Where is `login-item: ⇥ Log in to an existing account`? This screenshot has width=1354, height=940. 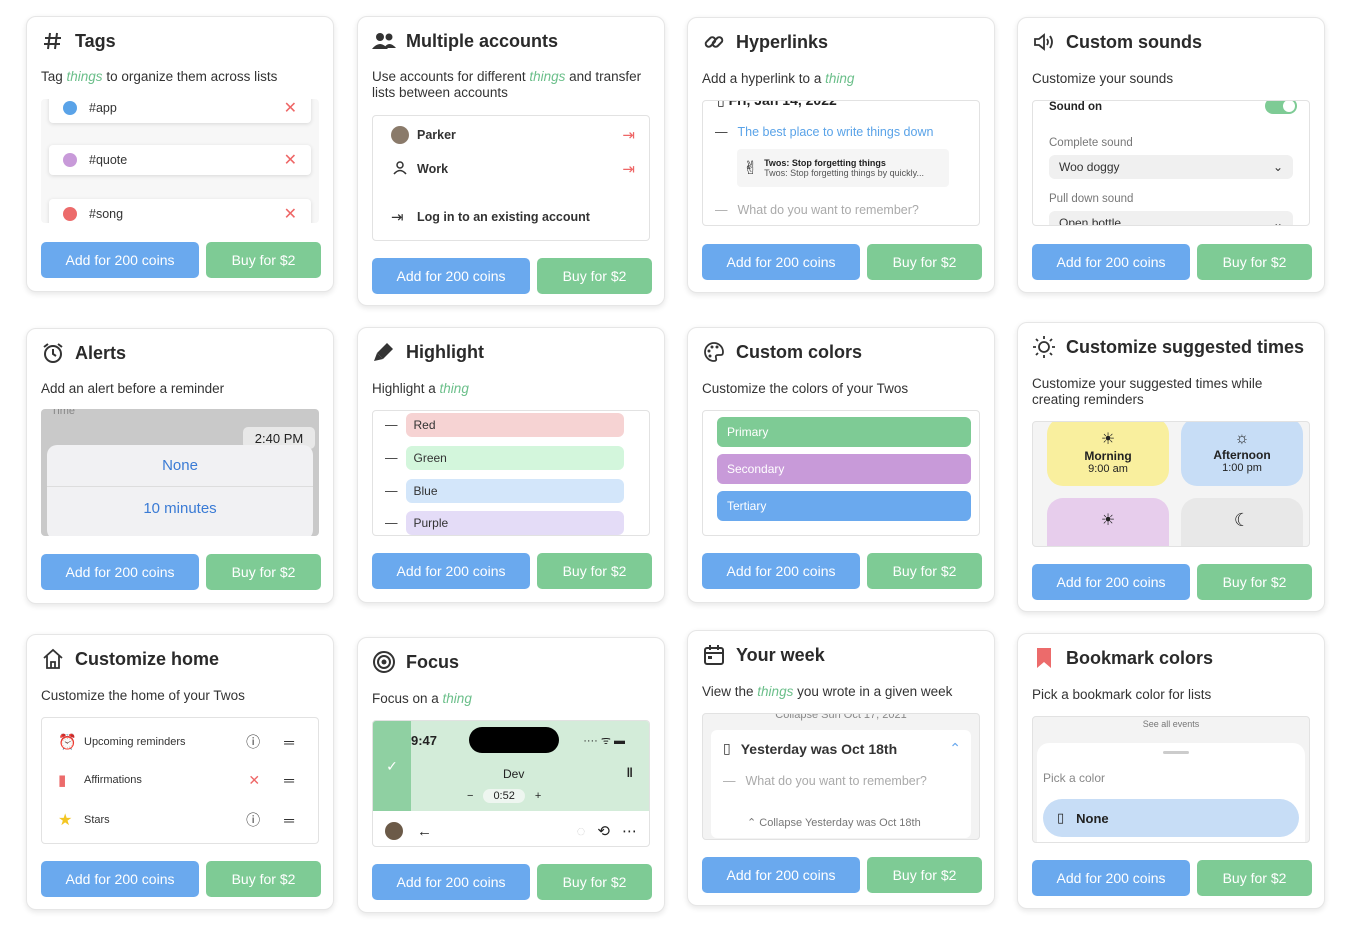 login-item: ⇥ Log in to an existing account is located at coordinates (490, 217).